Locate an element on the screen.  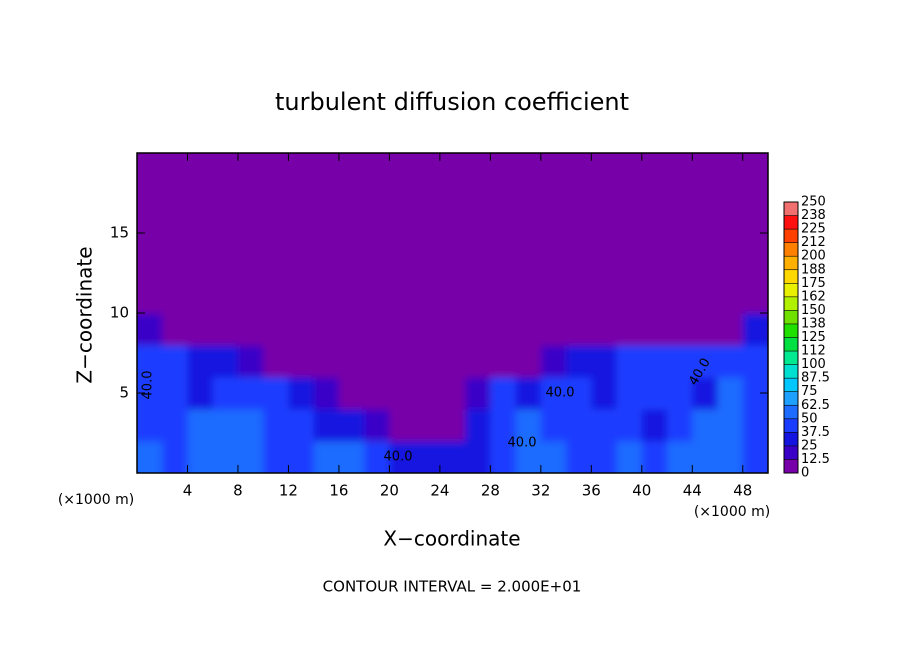
colorbar-label: 12.5 is located at coordinates (815, 459).